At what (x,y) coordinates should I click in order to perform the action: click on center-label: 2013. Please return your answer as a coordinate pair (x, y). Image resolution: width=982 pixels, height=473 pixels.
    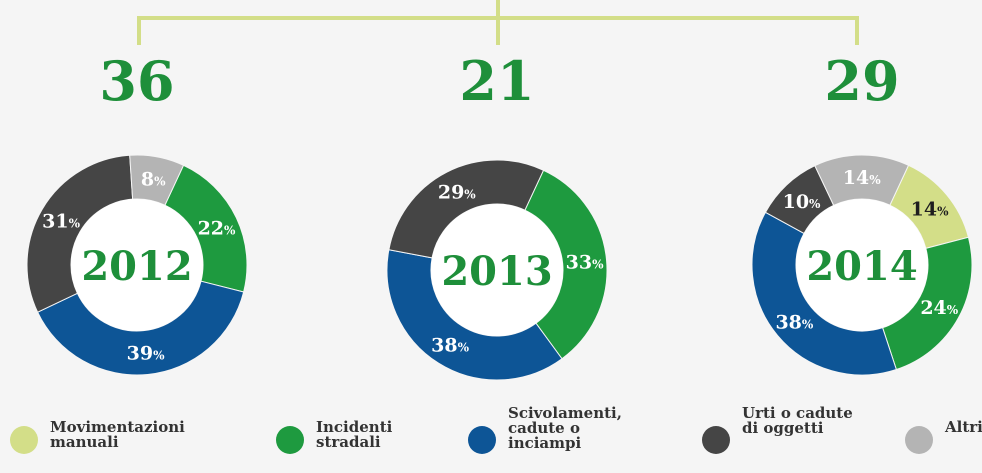
    Looking at the image, I should click on (496, 271).